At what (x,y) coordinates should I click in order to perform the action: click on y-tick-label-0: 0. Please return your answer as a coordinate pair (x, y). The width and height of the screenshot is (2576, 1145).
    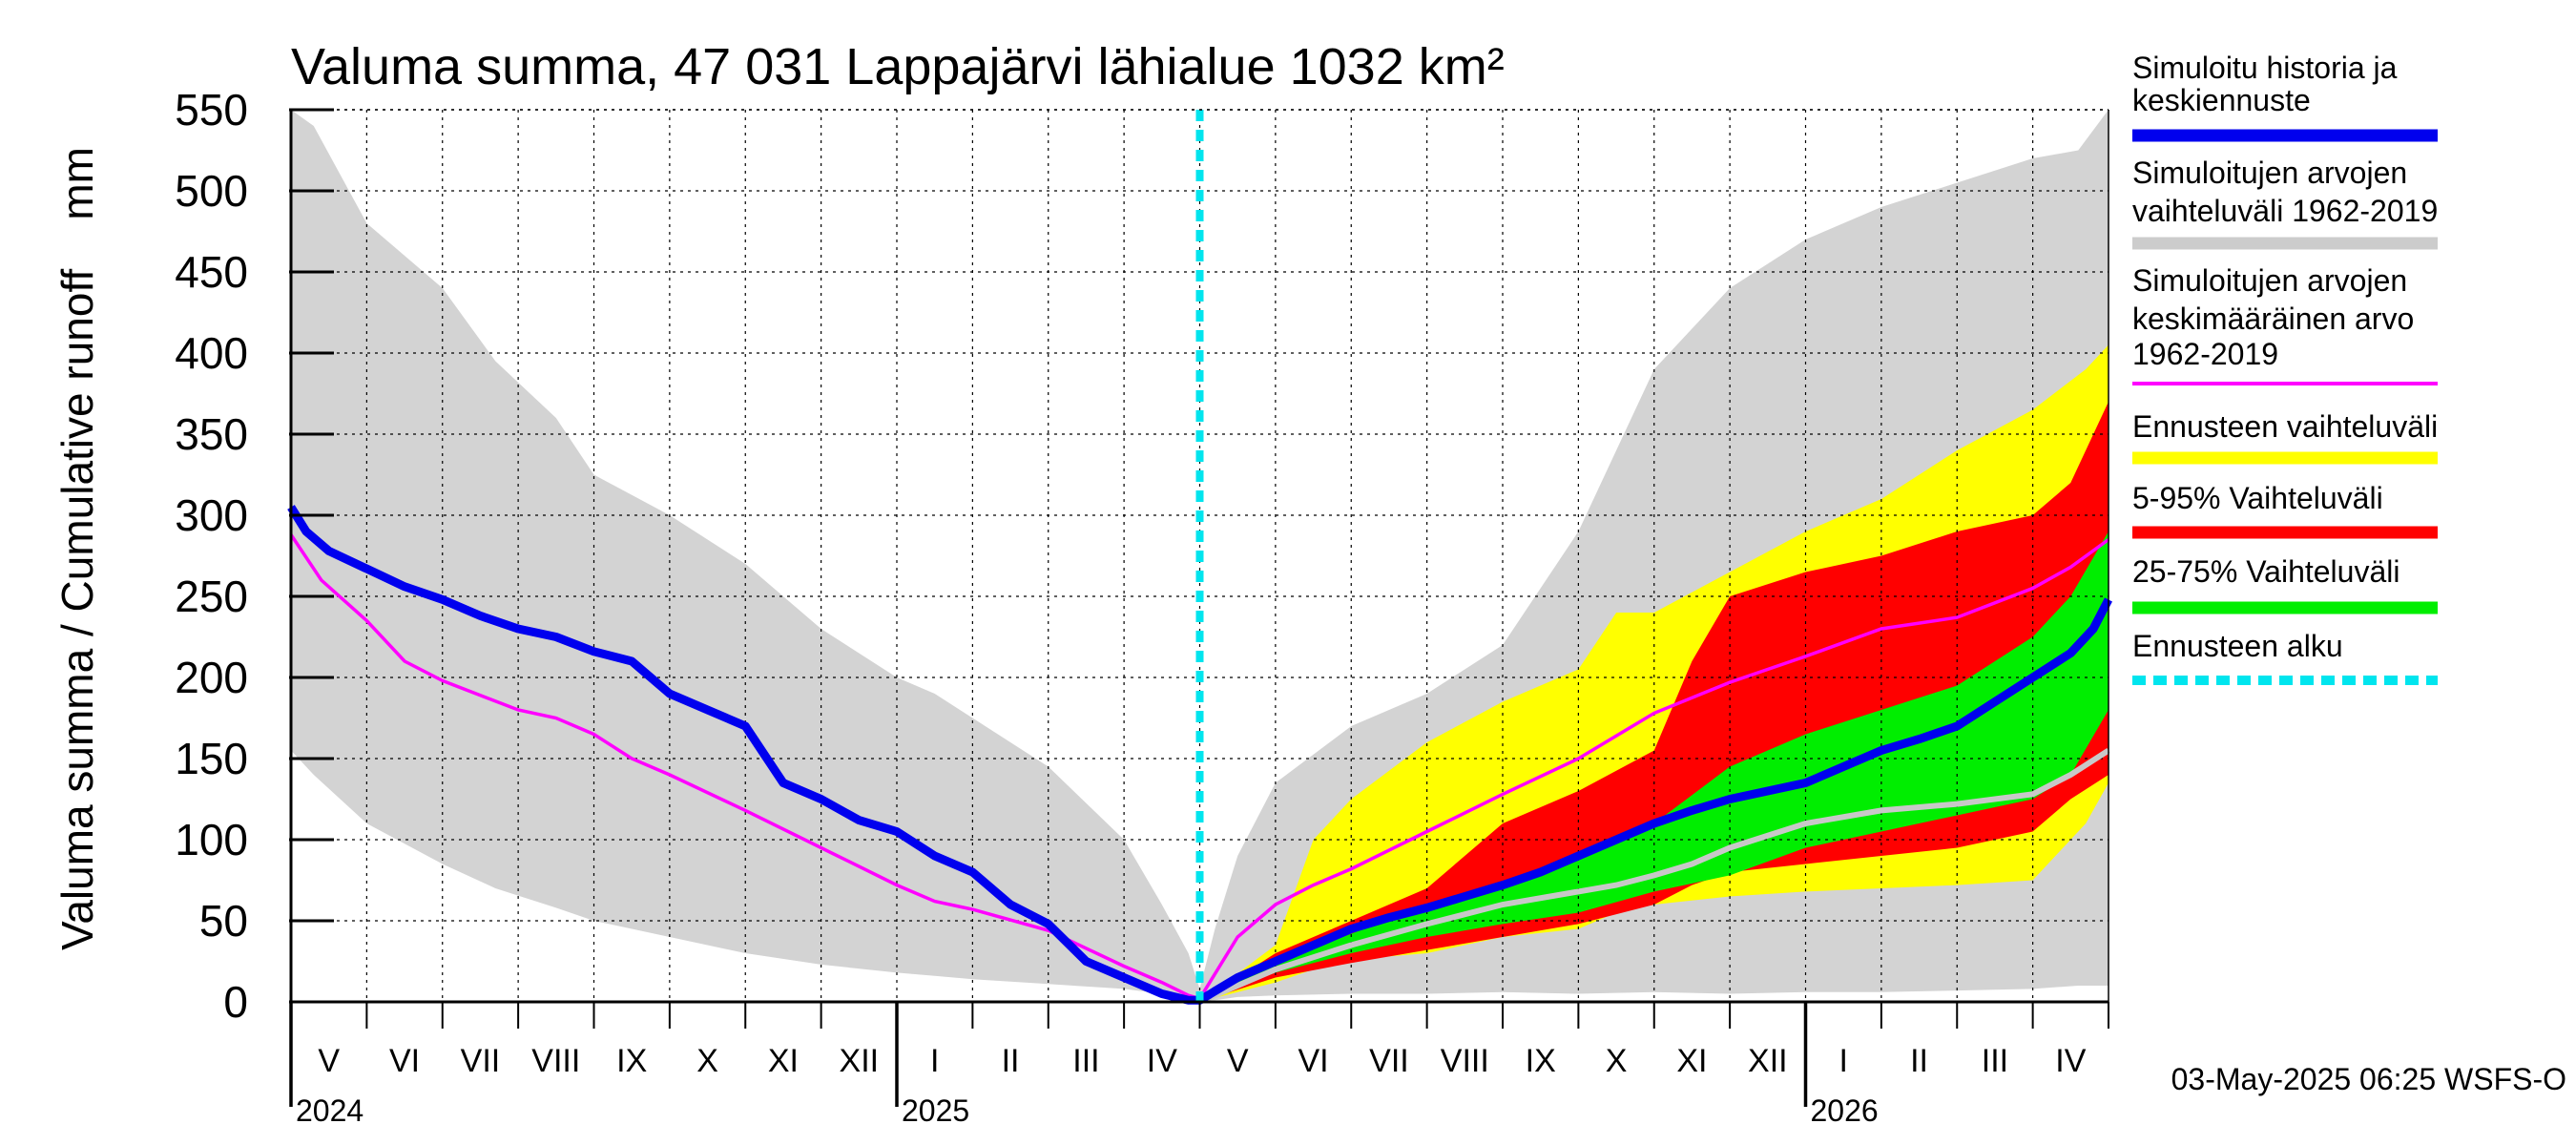
    Looking at the image, I should click on (235, 1002).